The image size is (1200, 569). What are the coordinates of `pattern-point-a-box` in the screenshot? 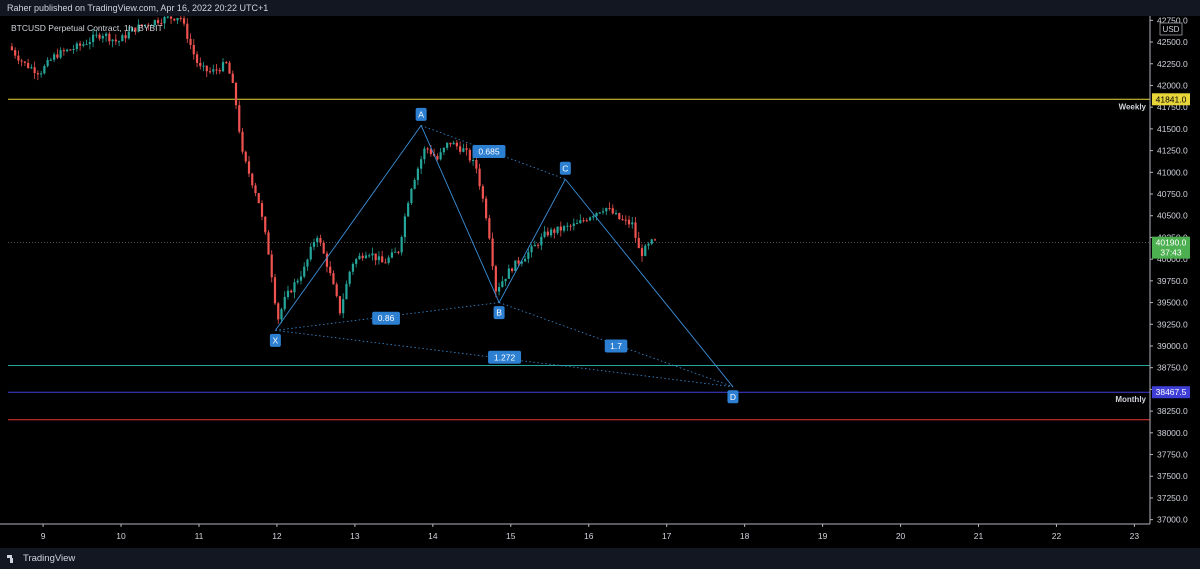 It's located at (421, 114).